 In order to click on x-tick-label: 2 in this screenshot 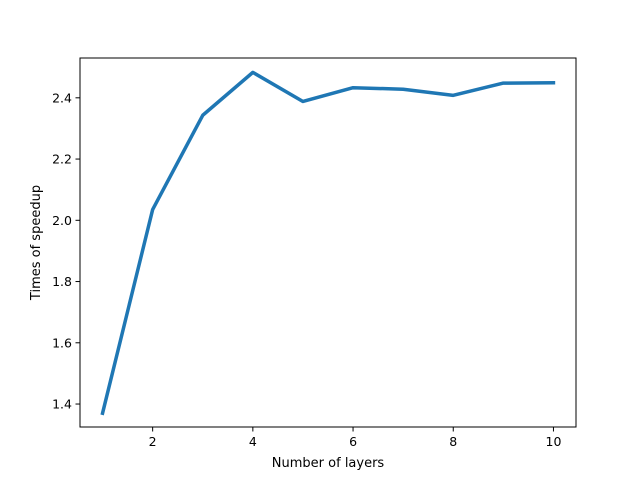, I will do `click(153, 441)`.